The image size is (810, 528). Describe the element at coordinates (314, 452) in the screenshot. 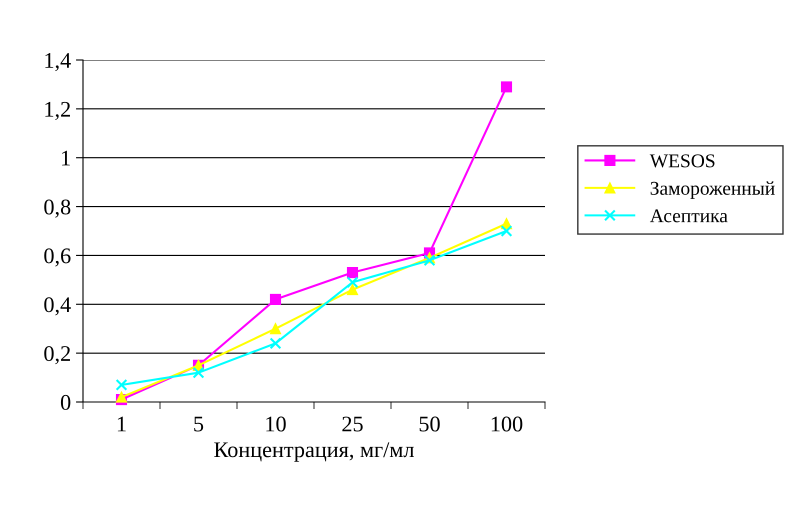

I see `x-axis-title: Концентрация, мг/мл` at that location.